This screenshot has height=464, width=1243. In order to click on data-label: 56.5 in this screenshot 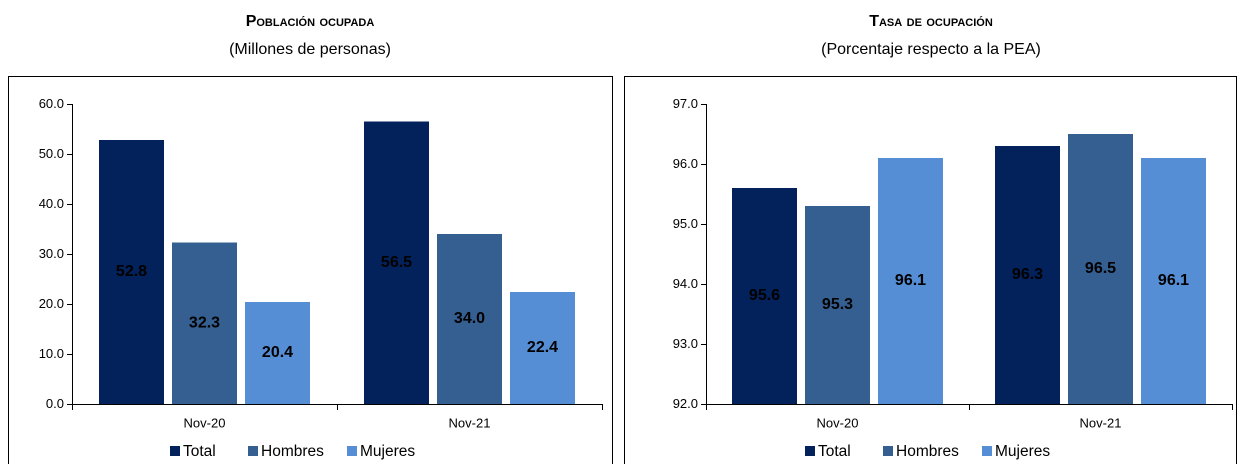, I will do `click(396, 262)`.